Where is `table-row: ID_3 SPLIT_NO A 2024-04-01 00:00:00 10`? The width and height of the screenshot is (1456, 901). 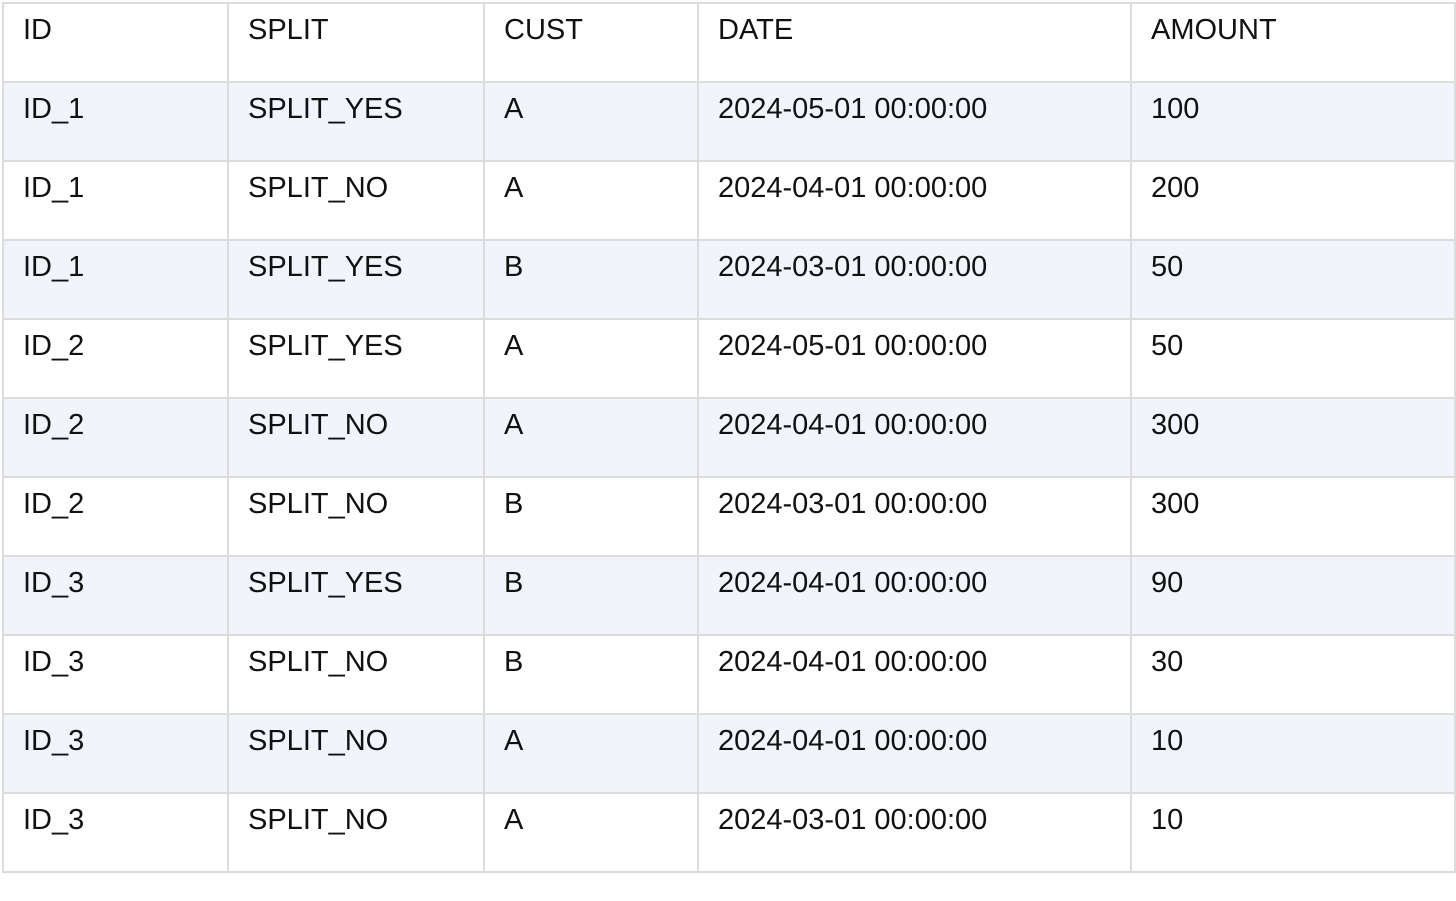
table-row: ID_3 SPLIT_NO A 2024-04-01 00:00:00 10 is located at coordinates (729, 753).